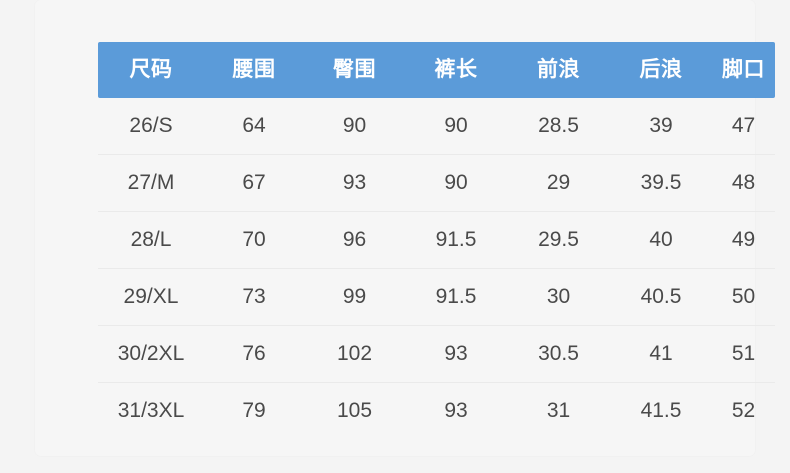 The height and width of the screenshot is (473, 790). I want to click on cell-front-rise: 31, so click(558, 410).